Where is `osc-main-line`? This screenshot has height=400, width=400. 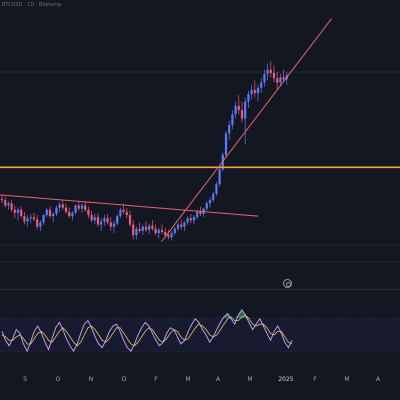
osc-main-line is located at coordinates (147, 330).